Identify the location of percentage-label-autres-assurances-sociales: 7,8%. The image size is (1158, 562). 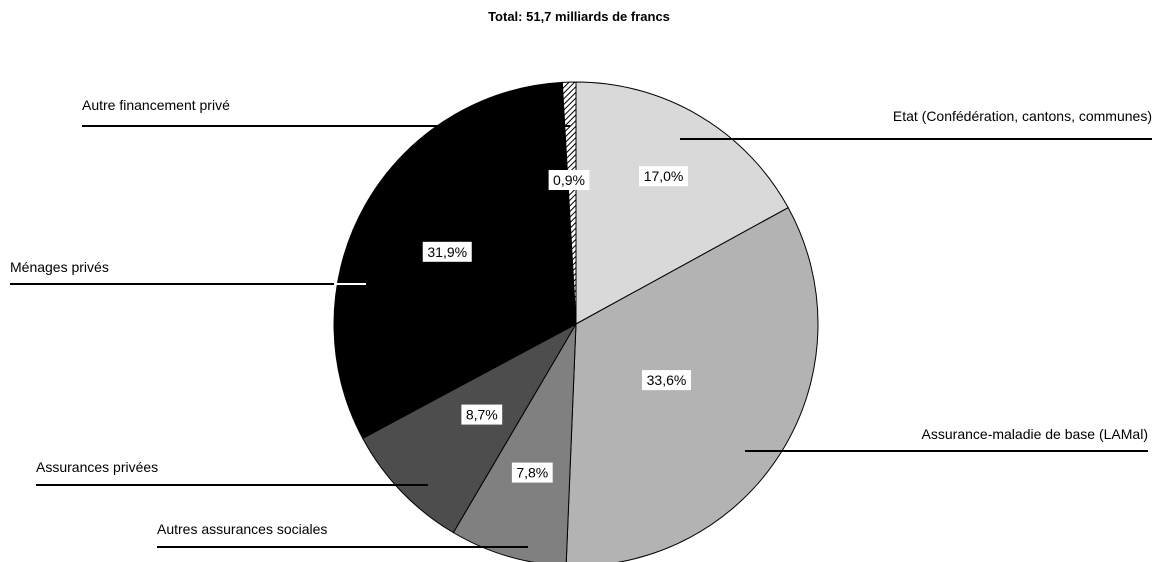
(532, 472).